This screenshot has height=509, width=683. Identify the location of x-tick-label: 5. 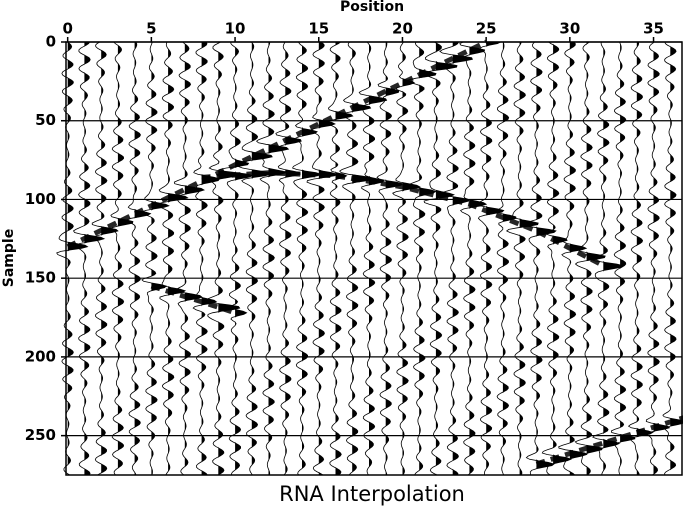
(151, 29).